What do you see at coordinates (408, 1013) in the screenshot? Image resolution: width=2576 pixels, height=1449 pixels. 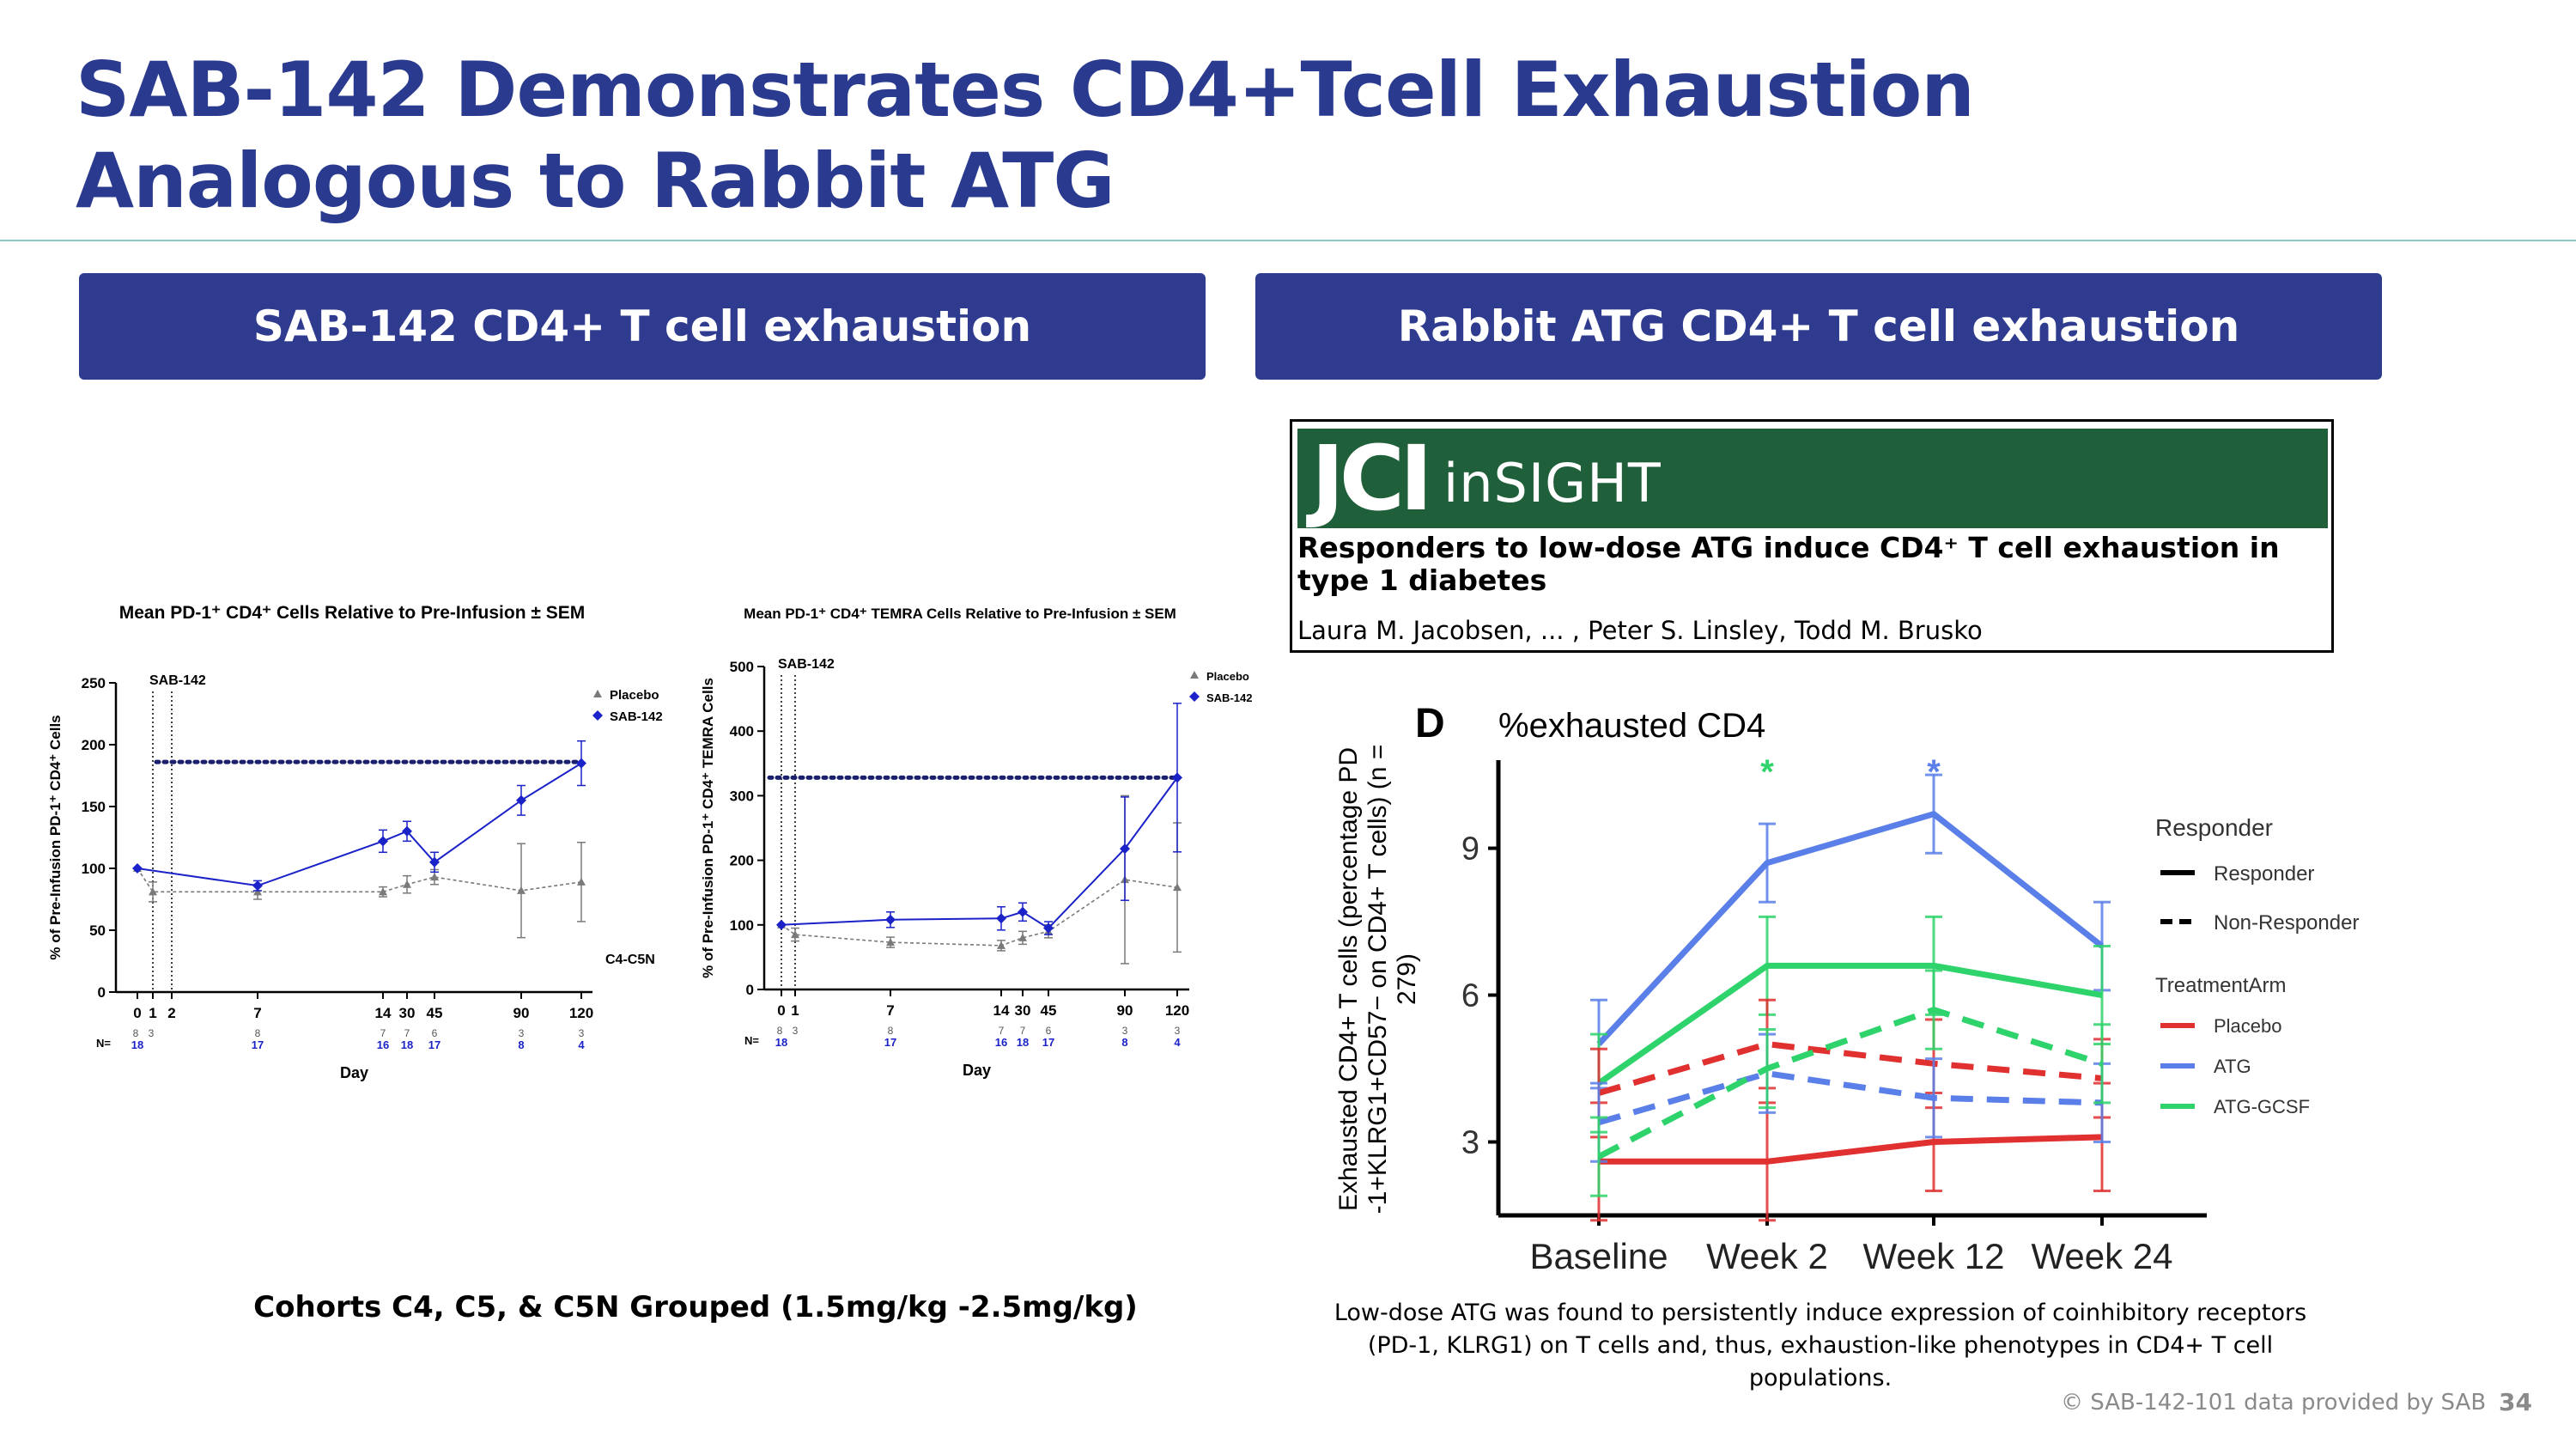 I see `x-tick-label: 30` at bounding box center [408, 1013].